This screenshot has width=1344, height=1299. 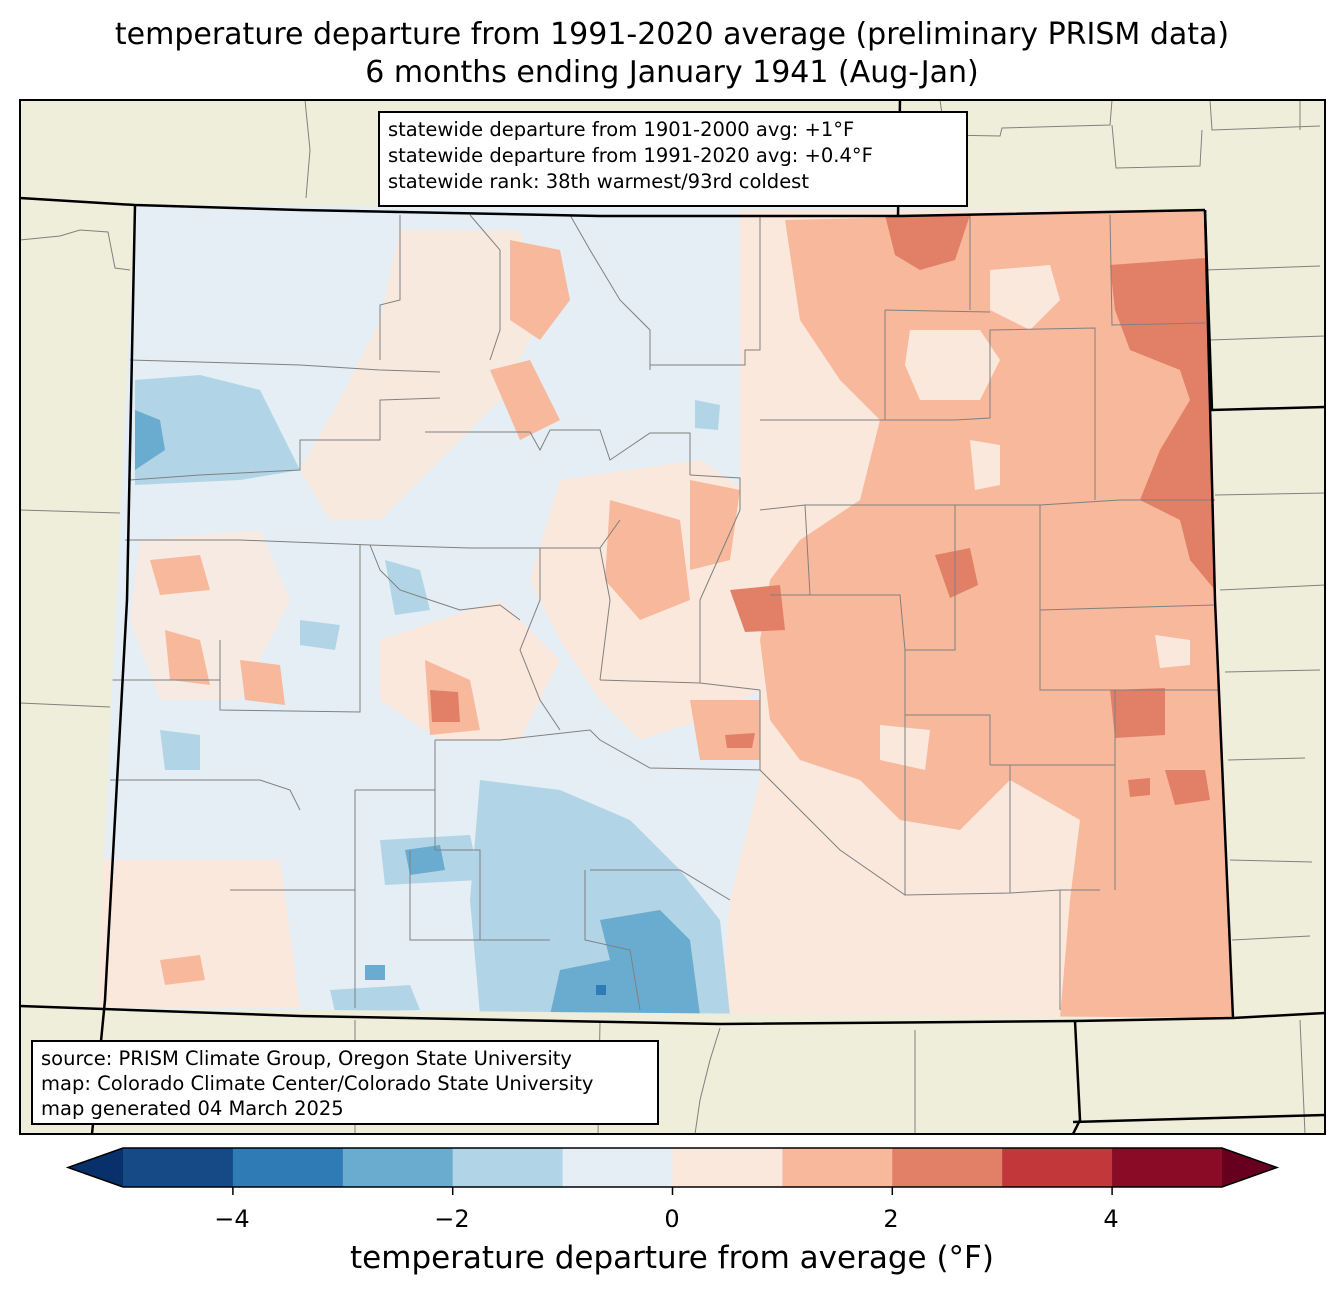 What do you see at coordinates (452, 1219) in the screenshot?
I see `colorbar-tick-label: −2` at bounding box center [452, 1219].